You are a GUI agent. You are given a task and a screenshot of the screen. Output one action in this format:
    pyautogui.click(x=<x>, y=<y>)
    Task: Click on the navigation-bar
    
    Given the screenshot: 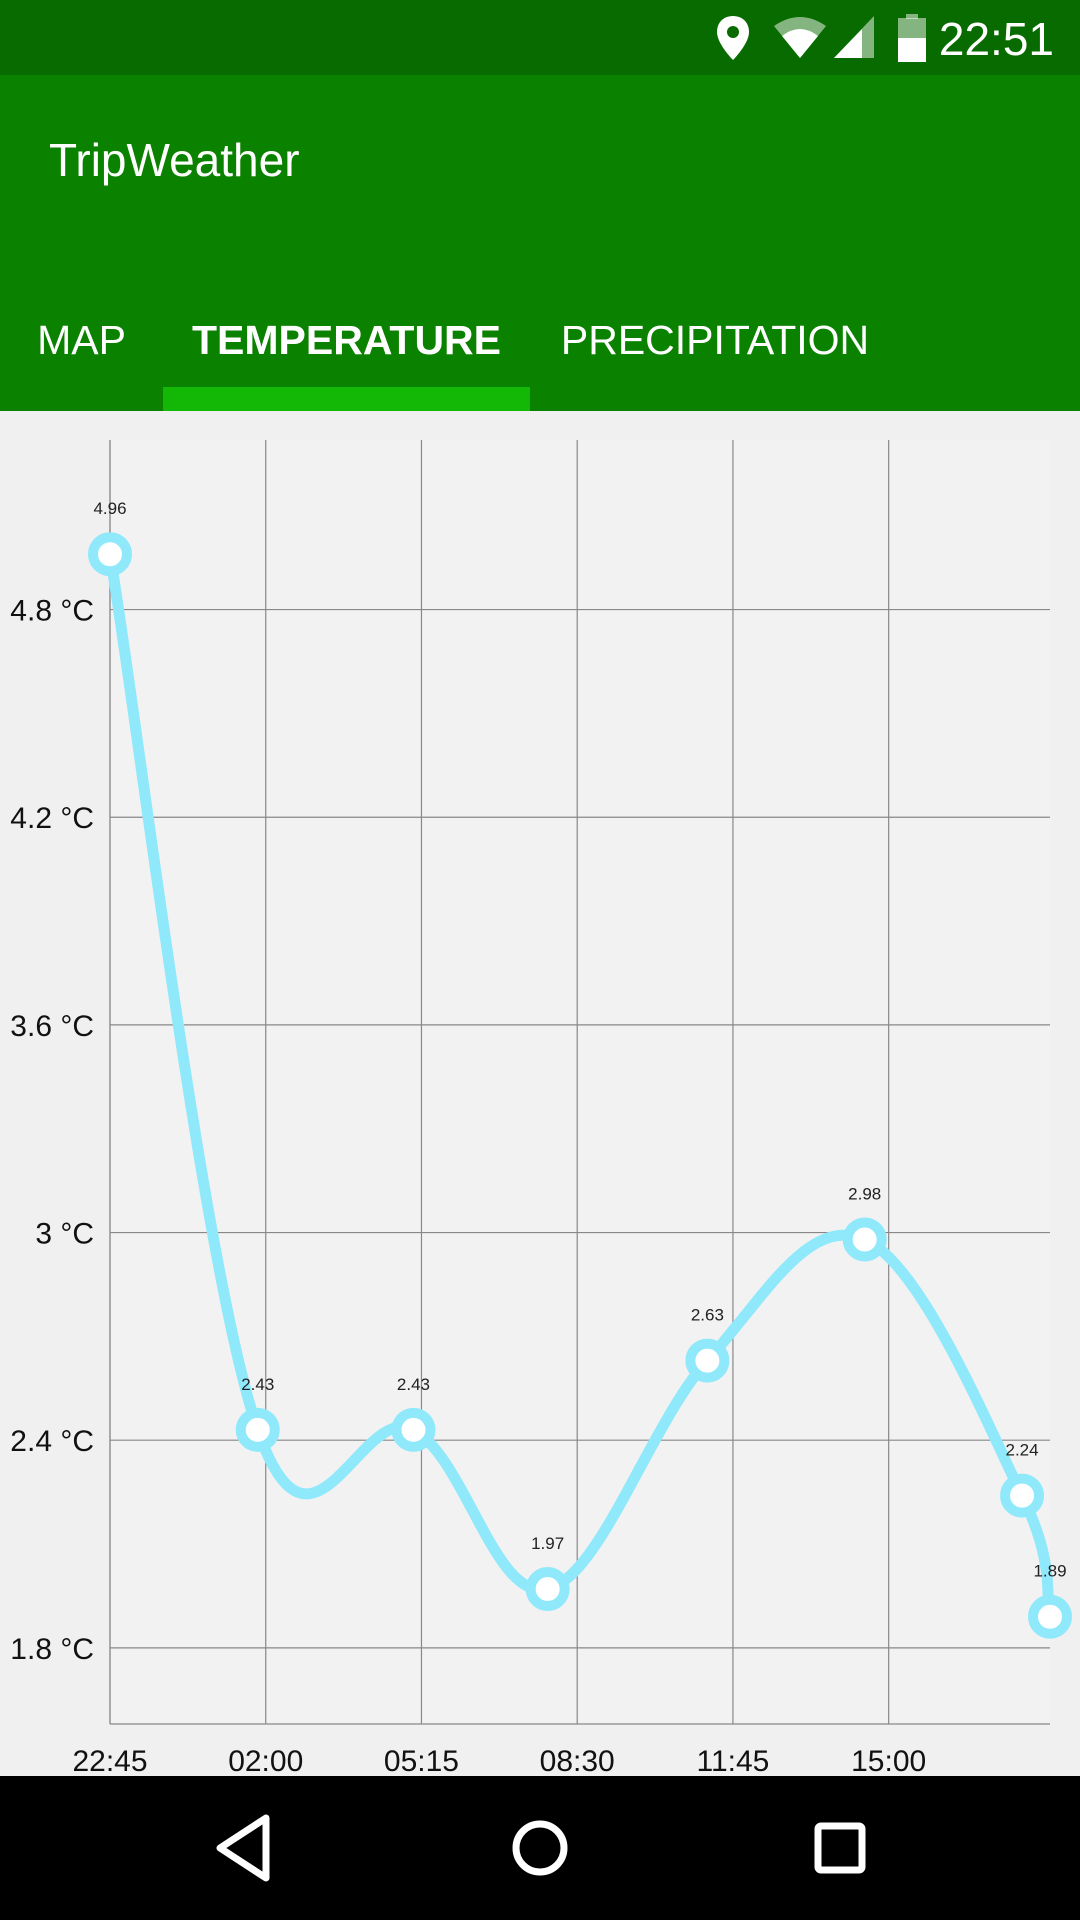 What is the action you would take?
    pyautogui.click(x=540, y=1848)
    